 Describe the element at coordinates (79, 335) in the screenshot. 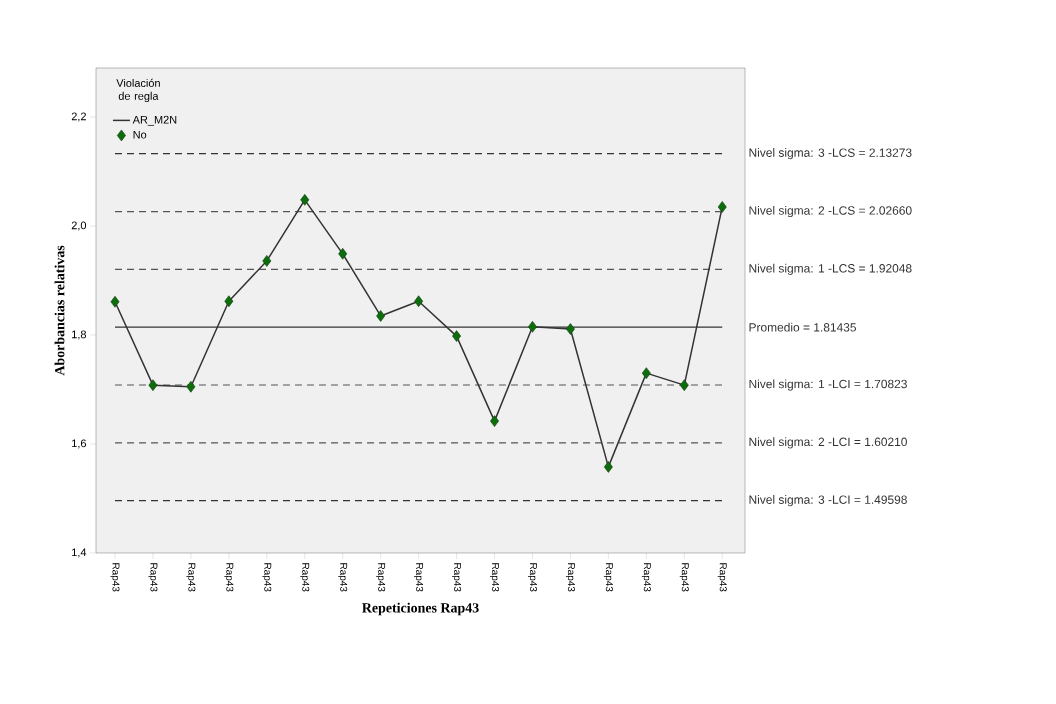

I see `y-tick-label: 1,8` at that location.